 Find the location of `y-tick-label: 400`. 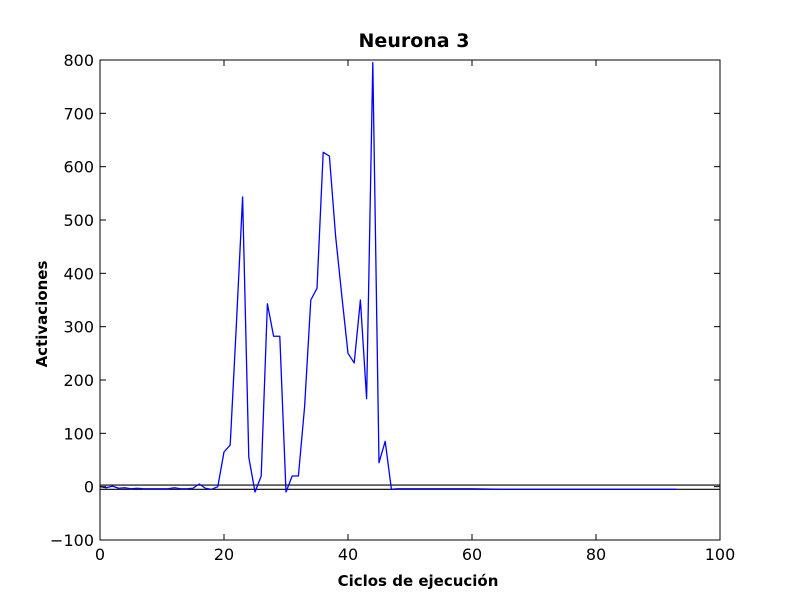

y-tick-label: 400 is located at coordinates (78, 273).